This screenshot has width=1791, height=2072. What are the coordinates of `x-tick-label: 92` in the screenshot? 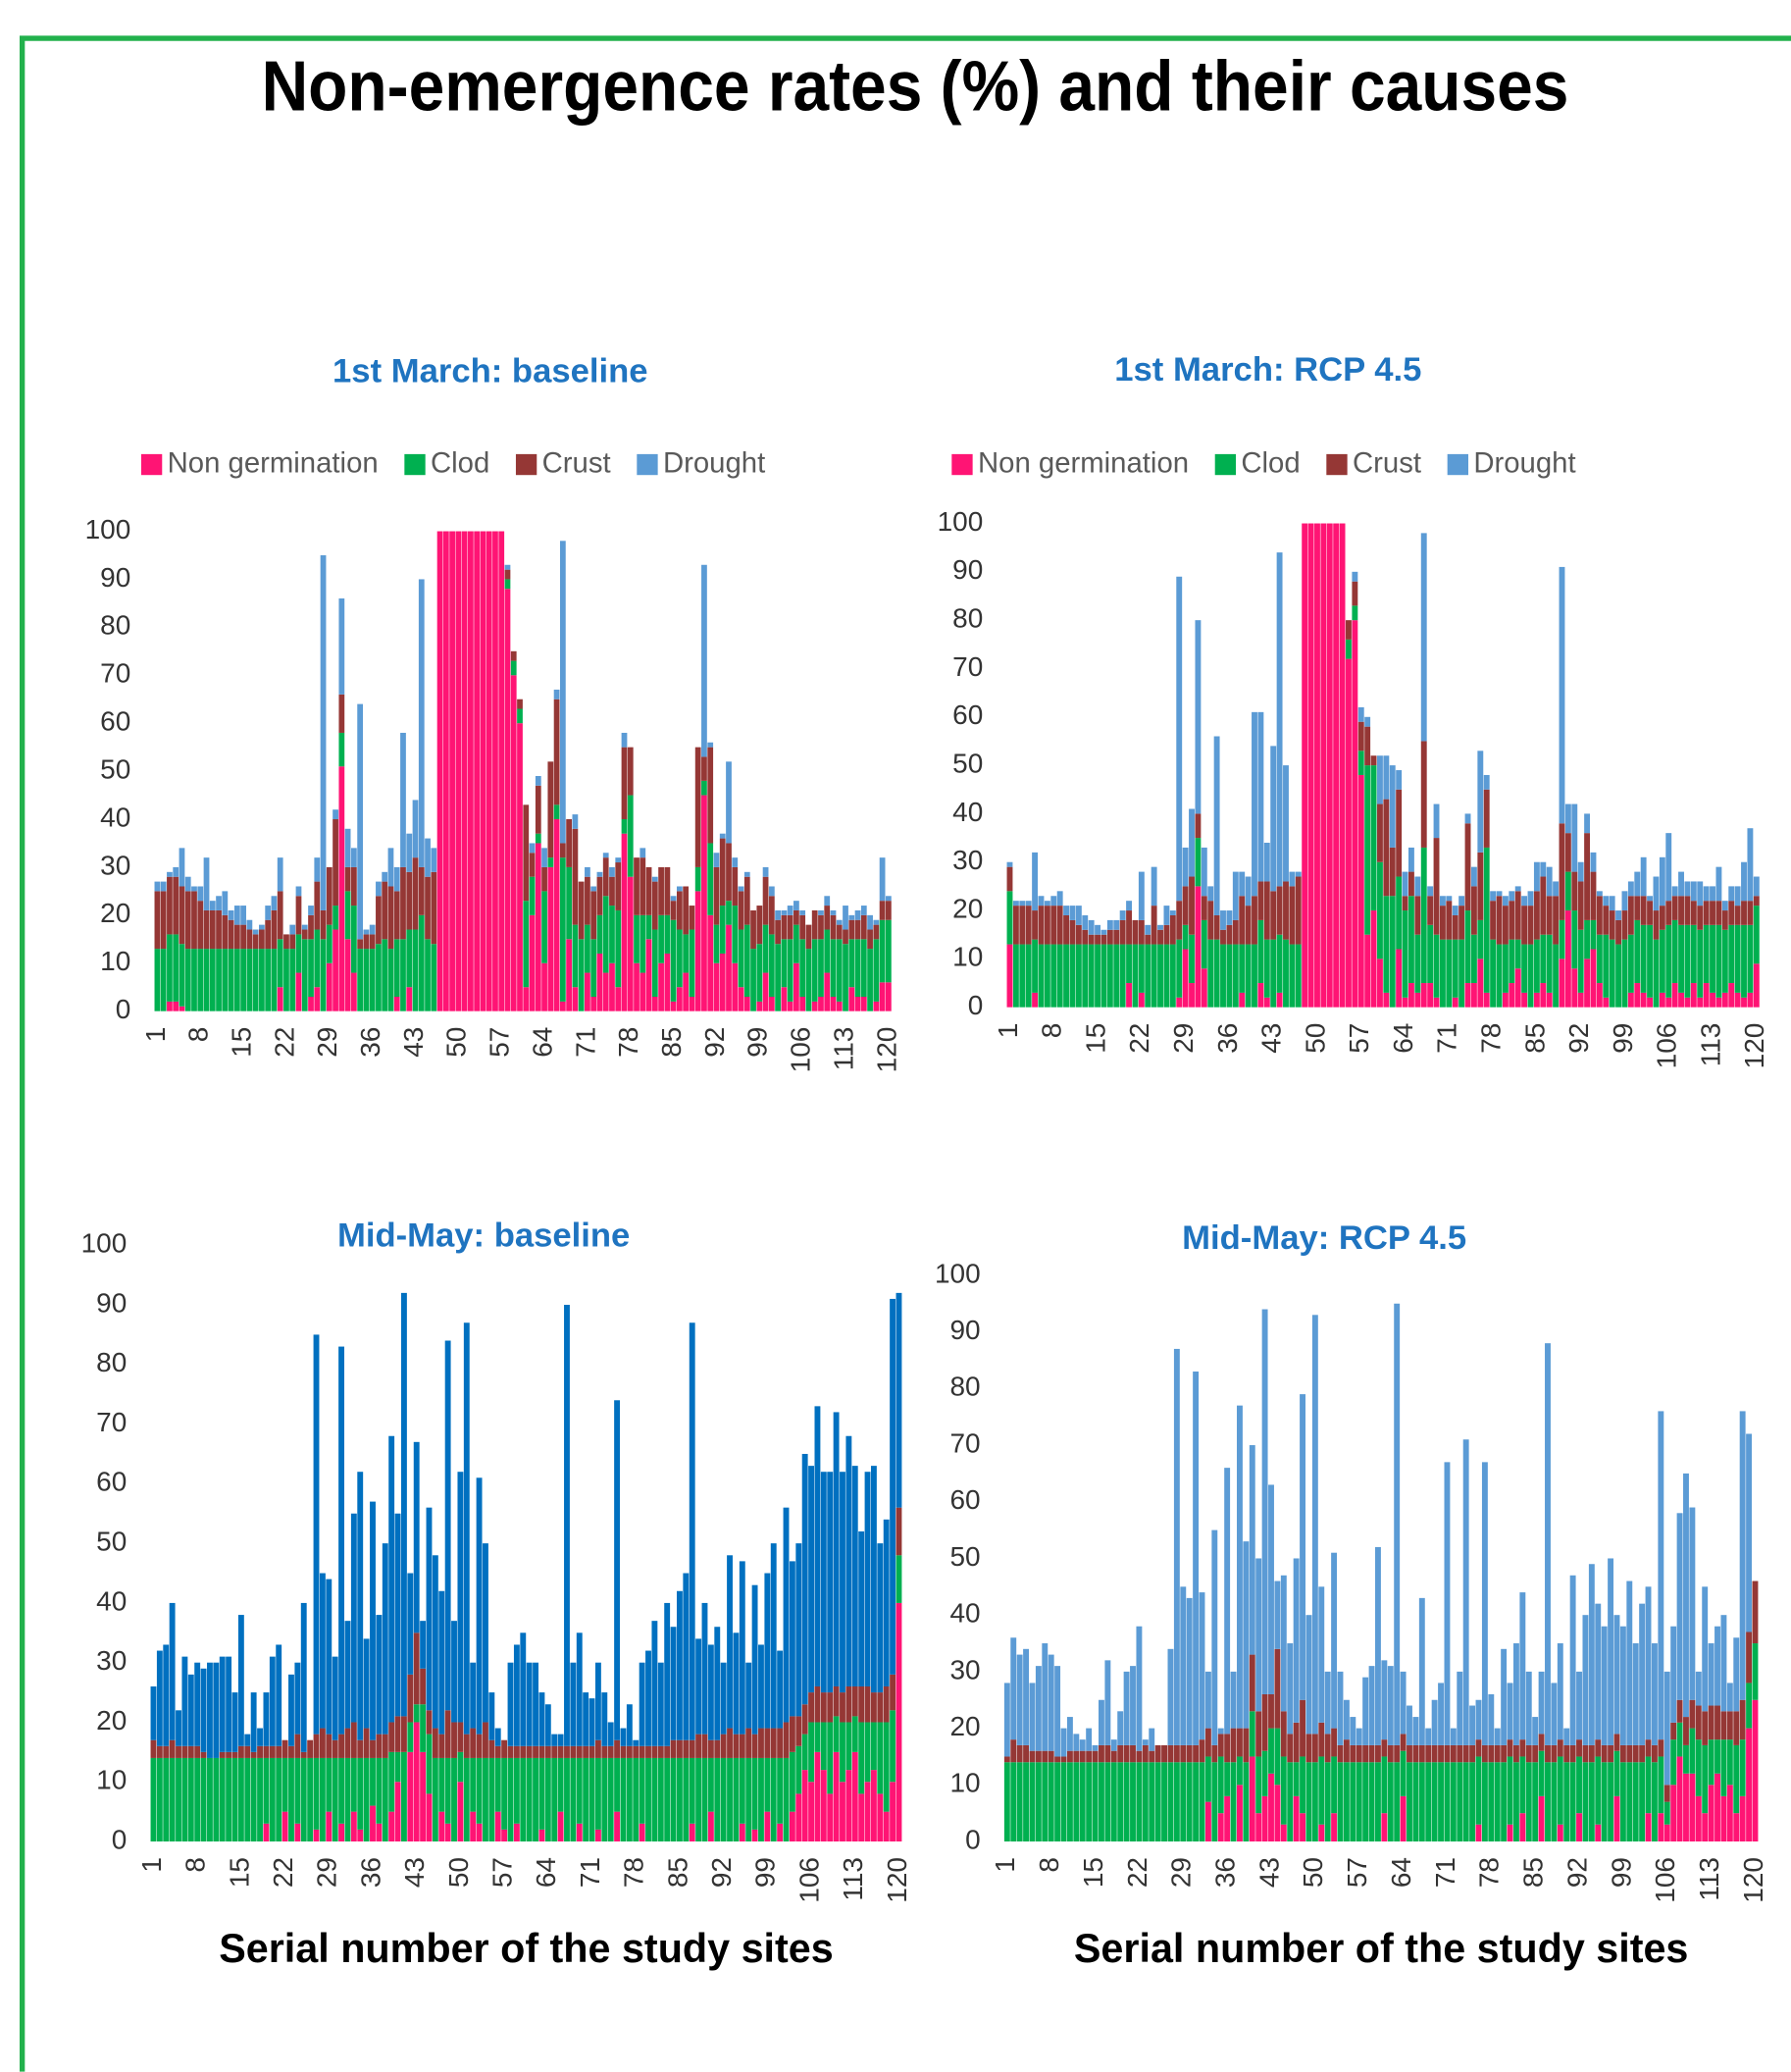 It's located at (1579, 1038).